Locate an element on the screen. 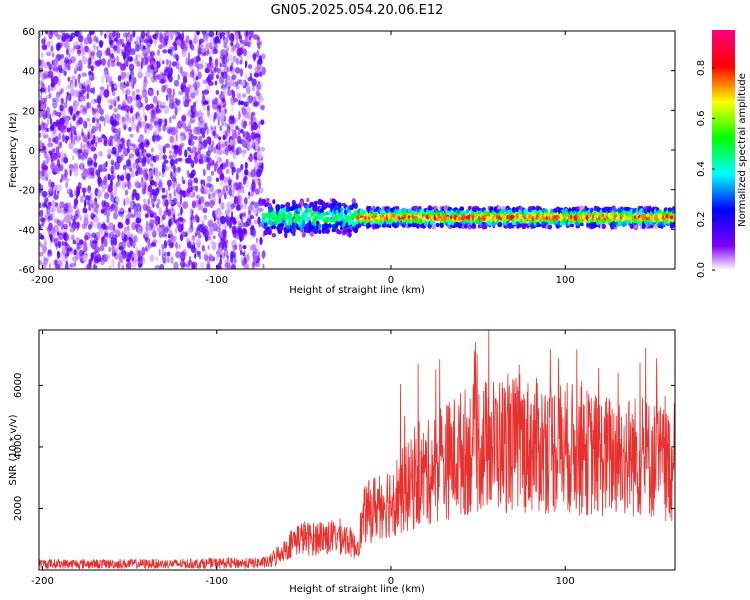 This screenshot has width=750, height=600. x-tick-label: -200 is located at coordinates (42, 280).